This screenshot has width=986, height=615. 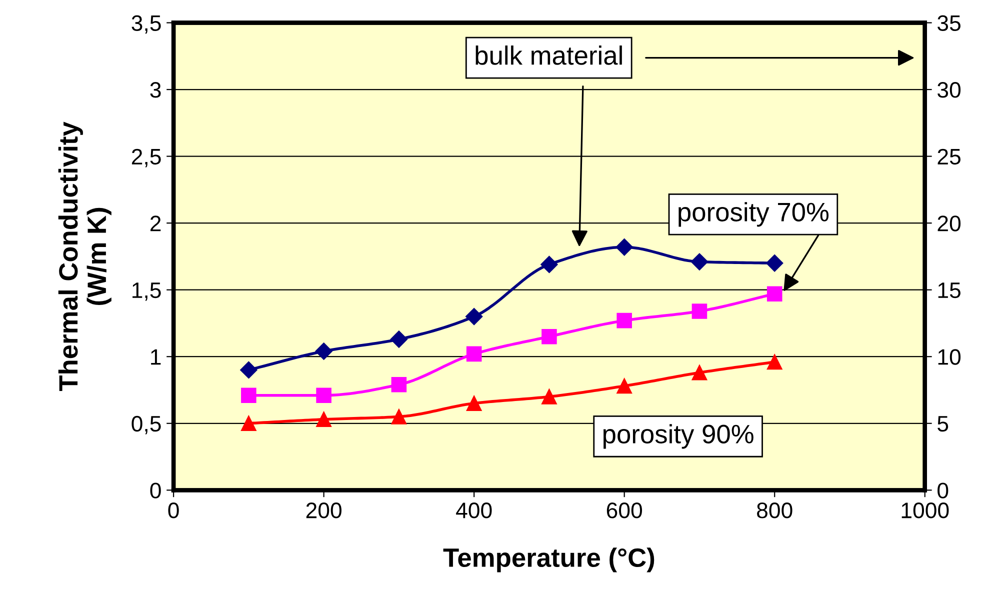 What do you see at coordinates (949, 290) in the screenshot?
I see `y2-tick-label: 15` at bounding box center [949, 290].